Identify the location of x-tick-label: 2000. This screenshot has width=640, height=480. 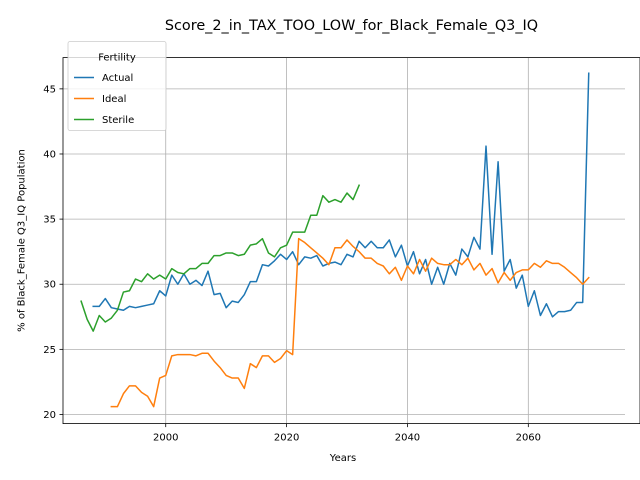
(165, 438).